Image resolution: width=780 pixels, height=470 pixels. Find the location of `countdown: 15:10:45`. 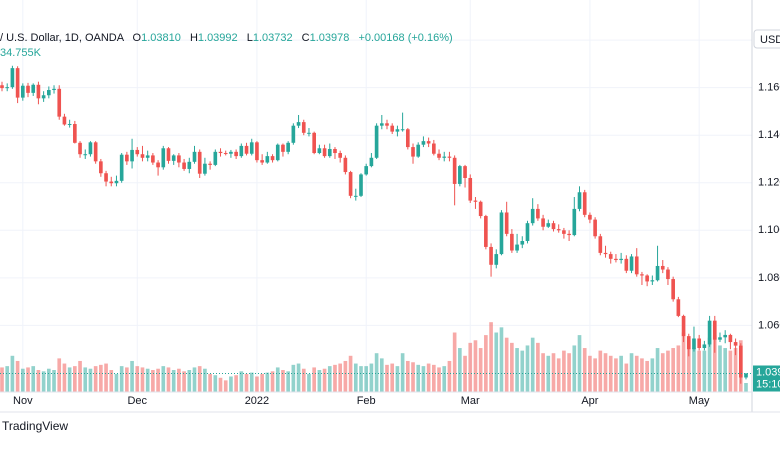

countdown: 15:10:45 is located at coordinates (768, 384).